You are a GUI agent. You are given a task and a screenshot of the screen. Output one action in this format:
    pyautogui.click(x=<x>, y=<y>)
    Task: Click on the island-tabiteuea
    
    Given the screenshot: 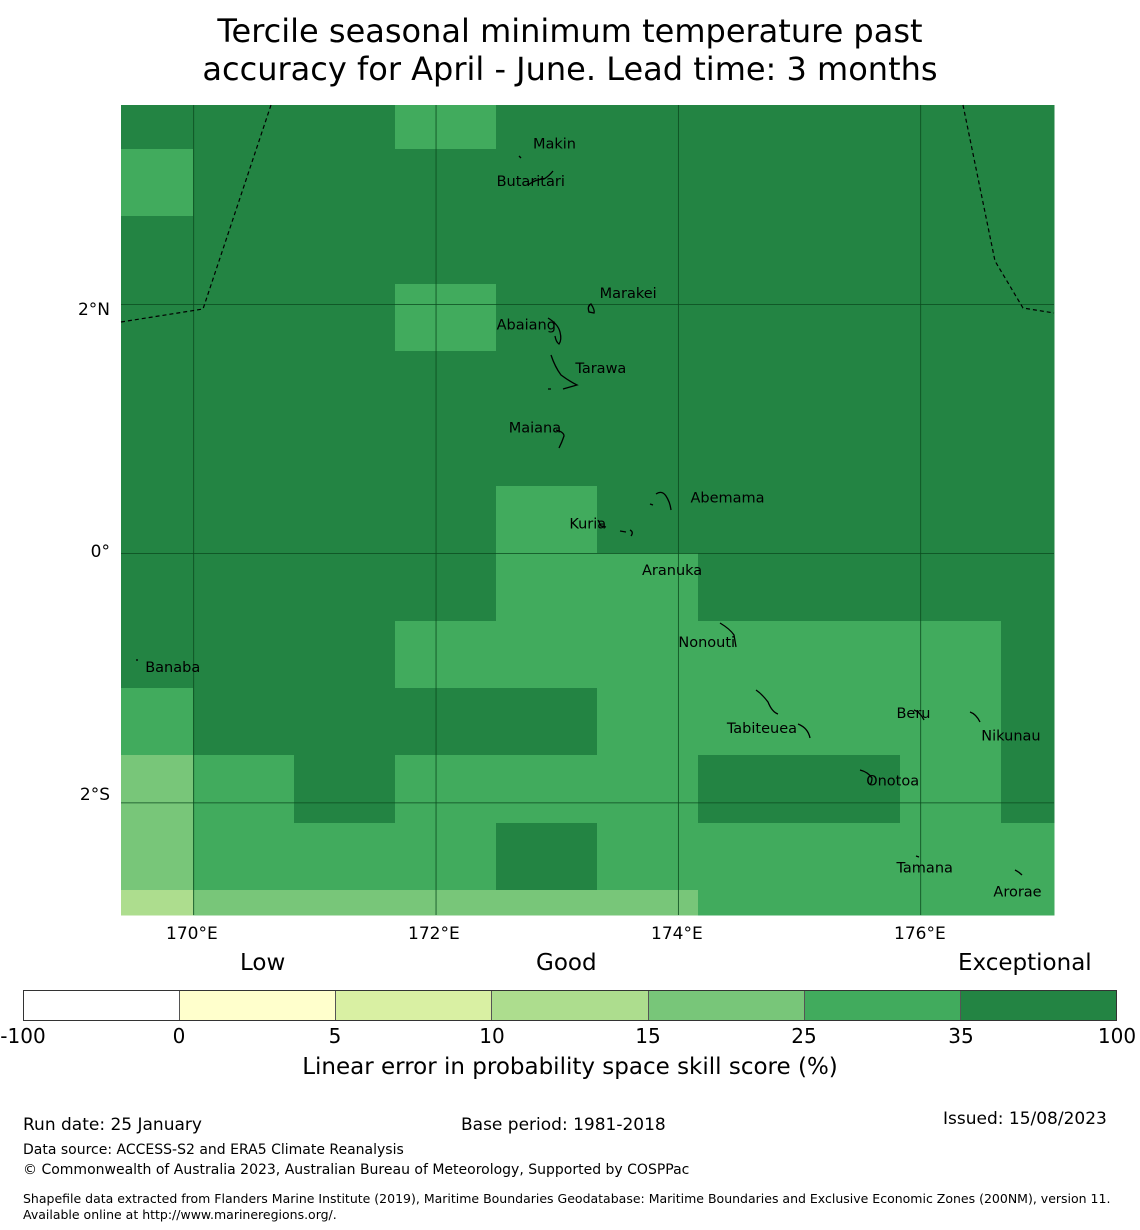 What is the action you would take?
    pyautogui.click(x=783, y=714)
    